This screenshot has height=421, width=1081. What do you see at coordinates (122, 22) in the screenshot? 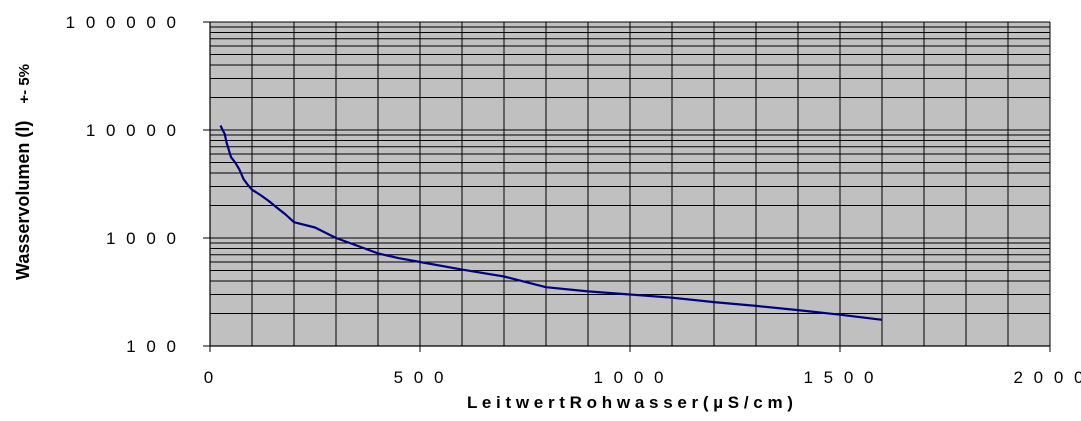
I see `y-tick-label: 1 0 0 0 0 0` at bounding box center [122, 22].